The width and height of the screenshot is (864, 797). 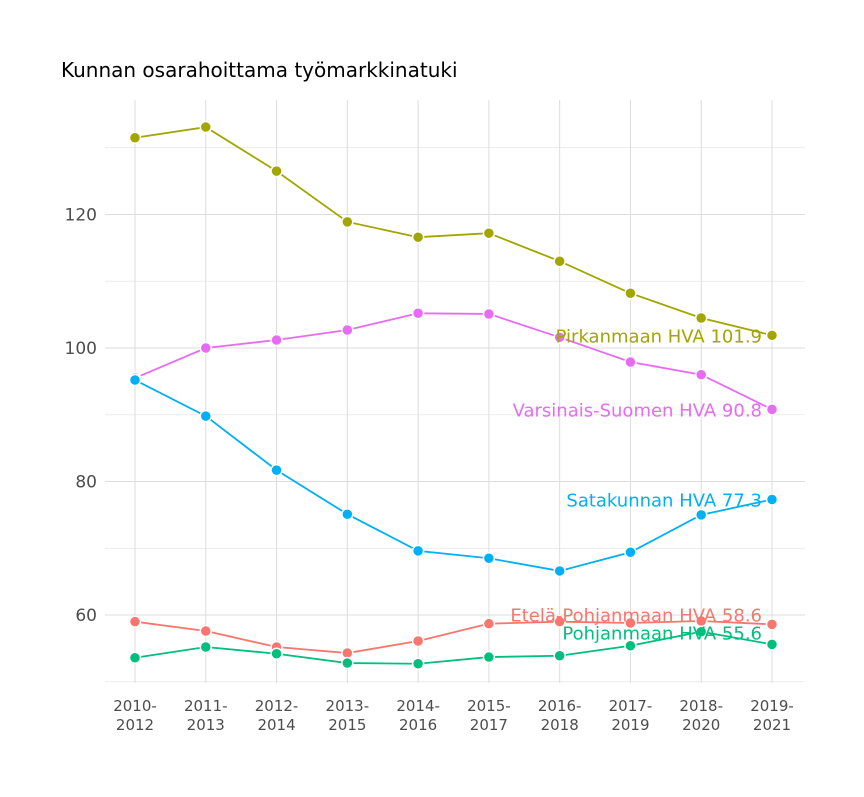 I want to click on x-tick-label: 2011-2013, so click(x=206, y=715).